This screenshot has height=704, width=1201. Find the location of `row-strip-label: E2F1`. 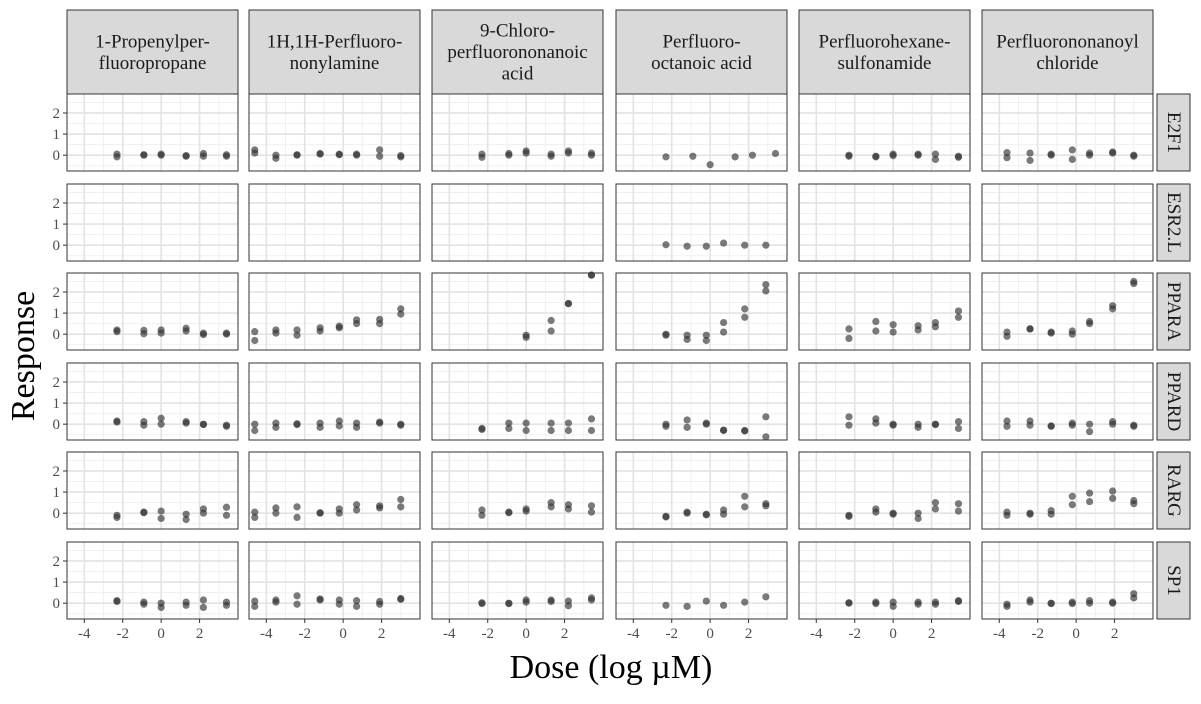

row-strip-label: E2F1 is located at coordinates (1173, 132).